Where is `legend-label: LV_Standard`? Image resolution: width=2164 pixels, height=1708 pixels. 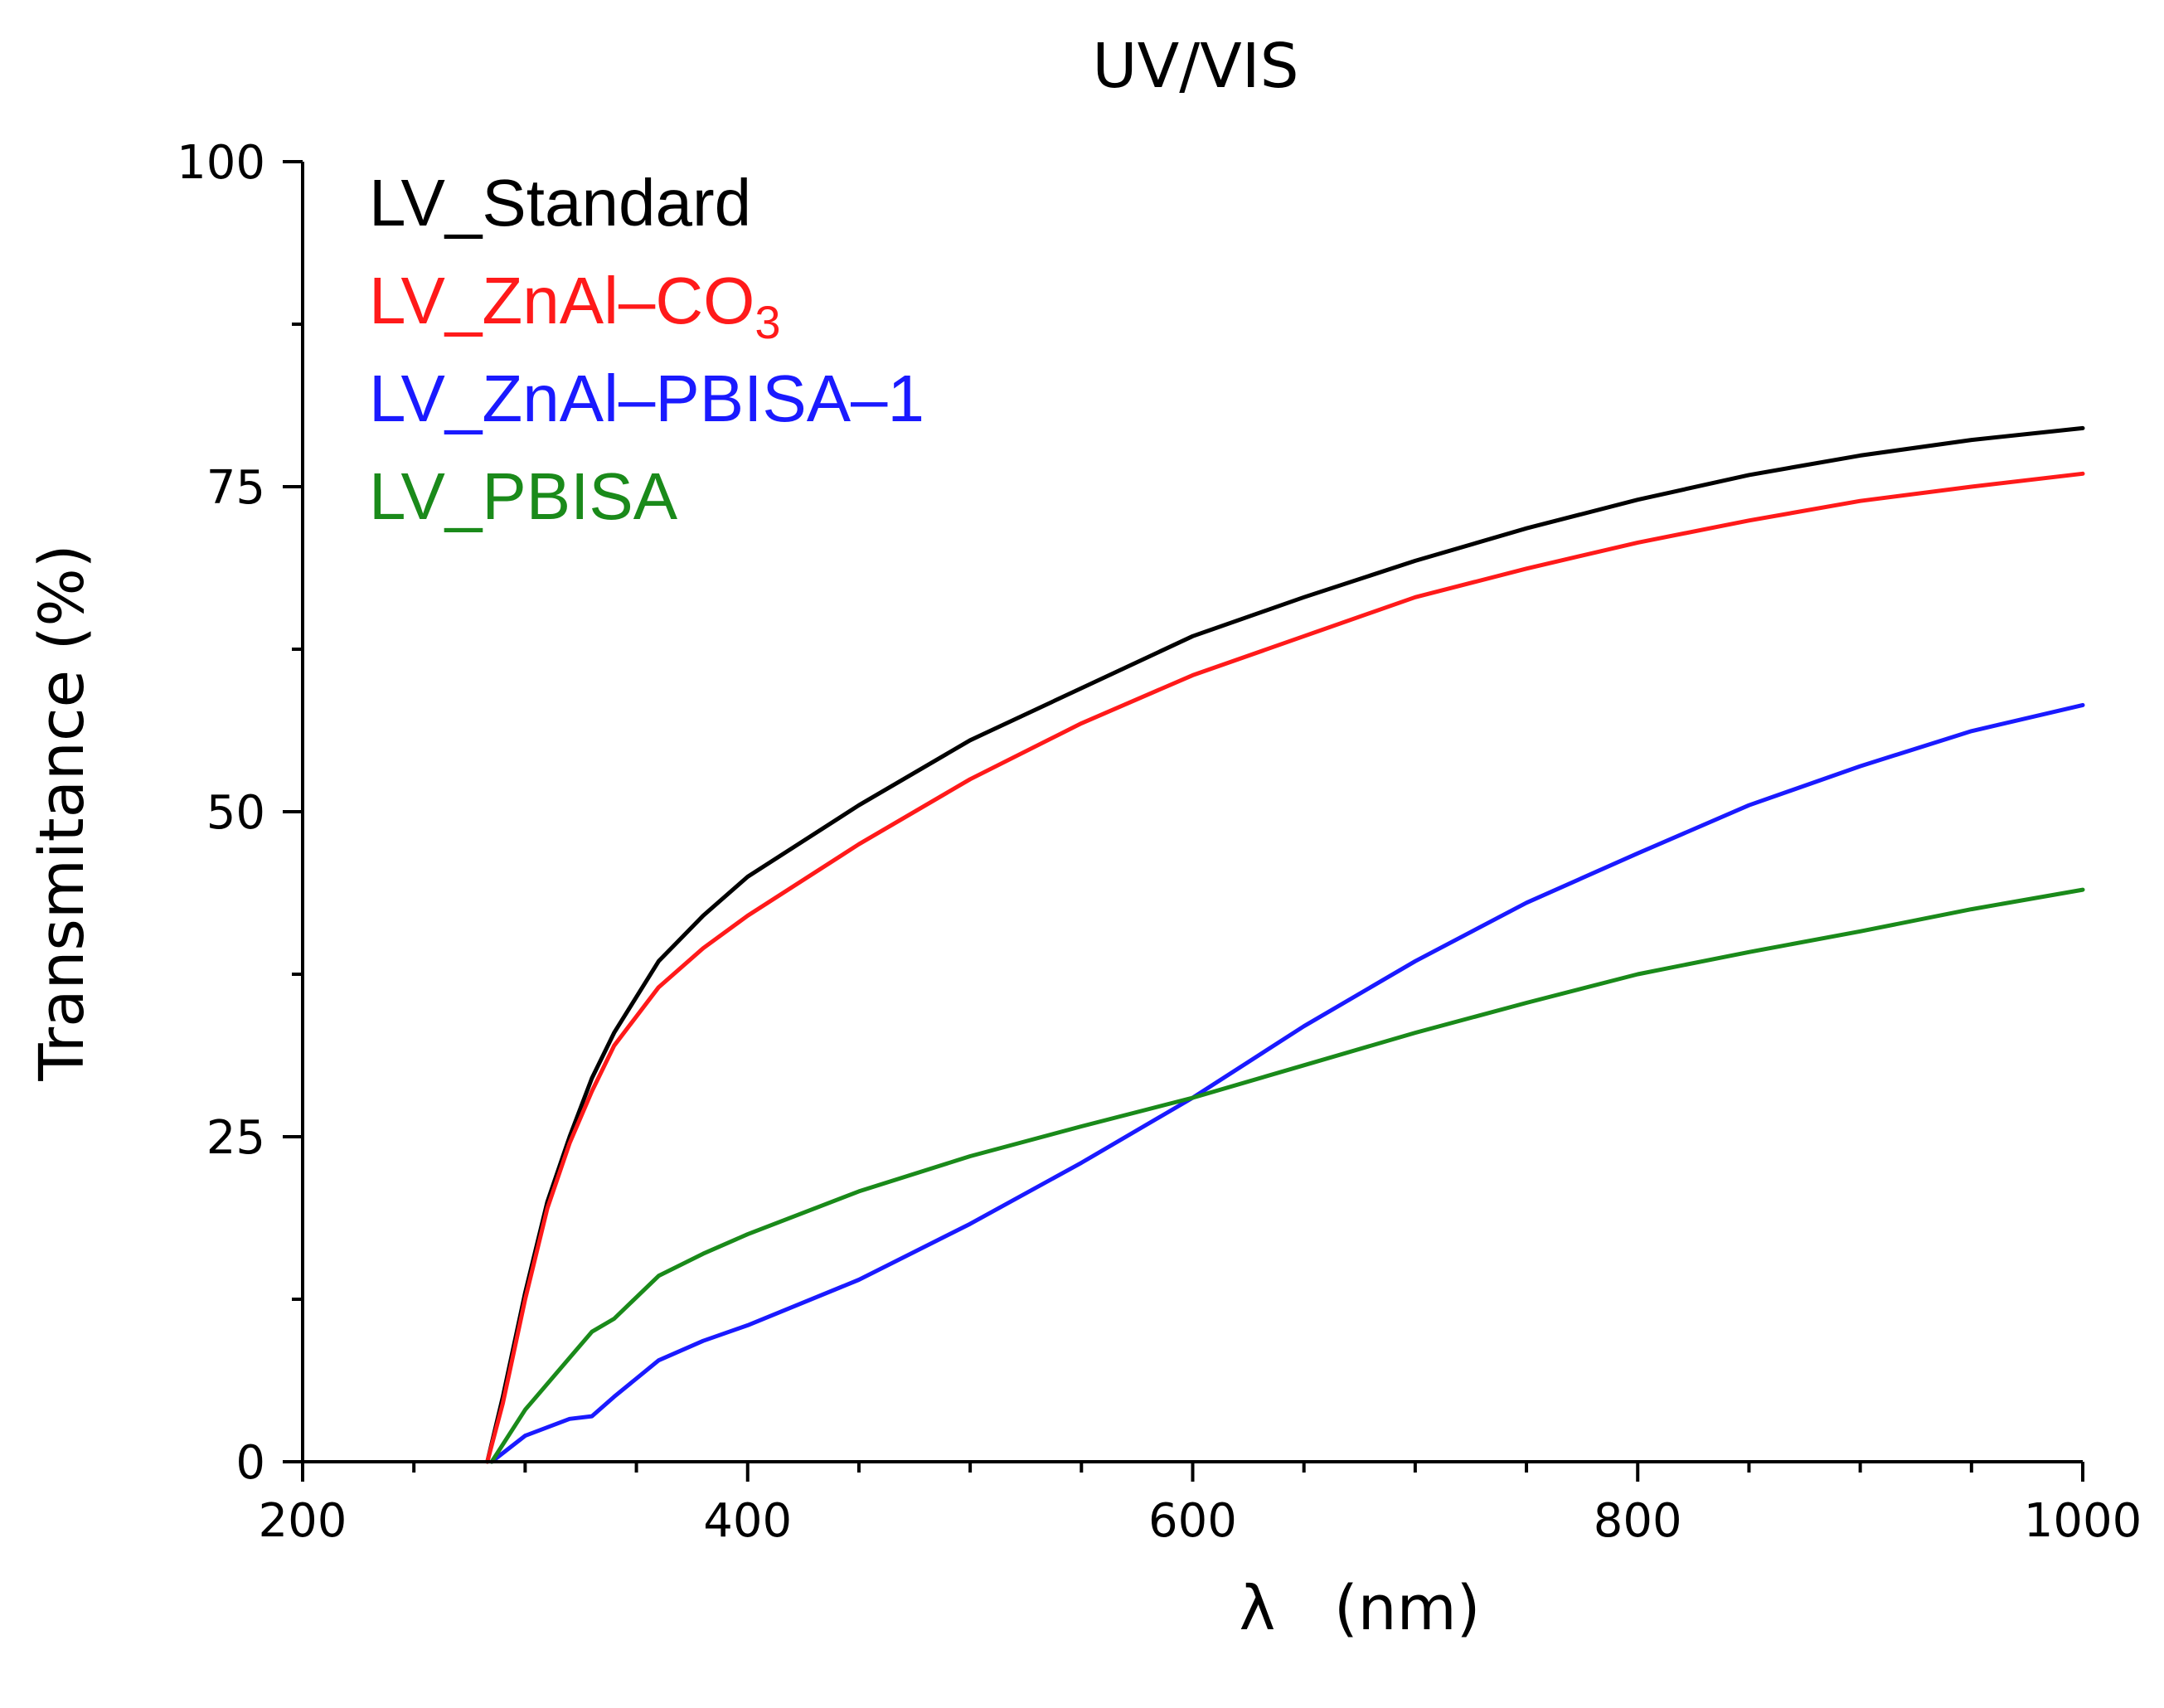
legend-label: LV_Standard is located at coordinates (560, 203).